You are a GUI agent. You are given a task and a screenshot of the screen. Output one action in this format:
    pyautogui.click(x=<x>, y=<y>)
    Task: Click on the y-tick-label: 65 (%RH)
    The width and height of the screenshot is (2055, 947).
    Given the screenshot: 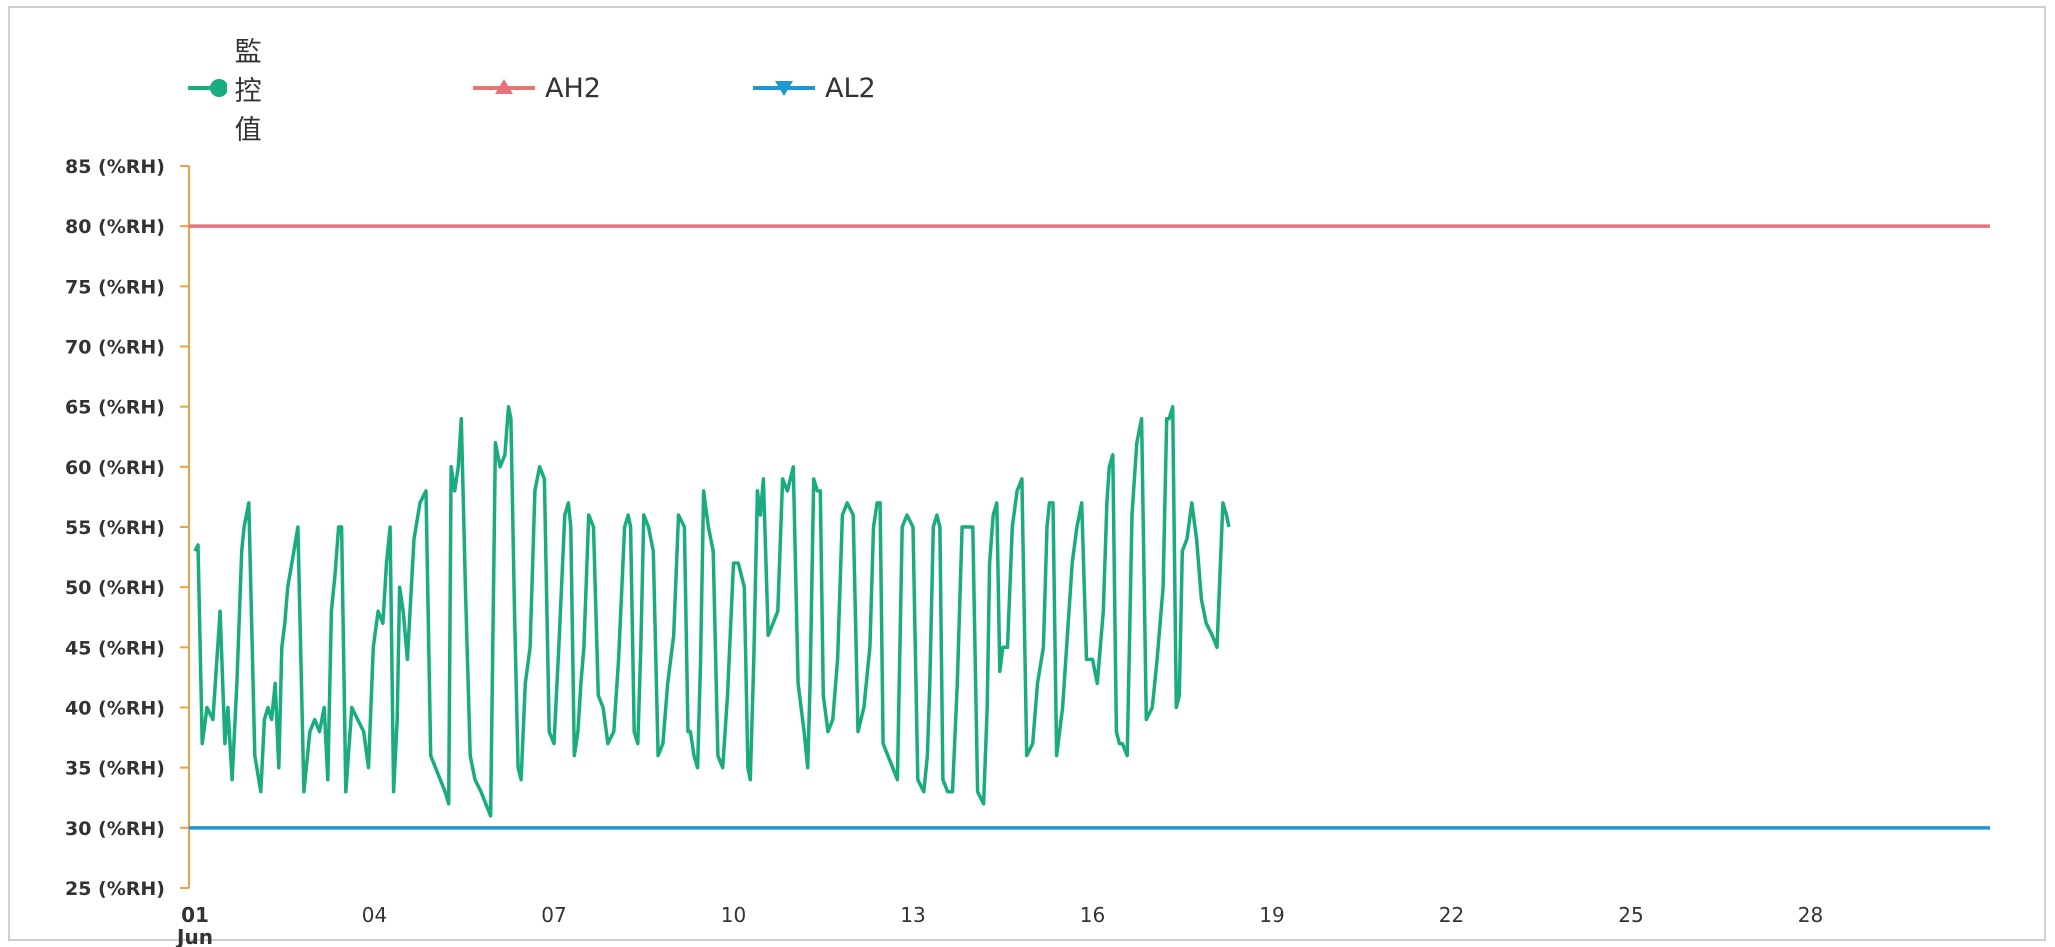 What is the action you would take?
    pyautogui.click(x=115, y=408)
    